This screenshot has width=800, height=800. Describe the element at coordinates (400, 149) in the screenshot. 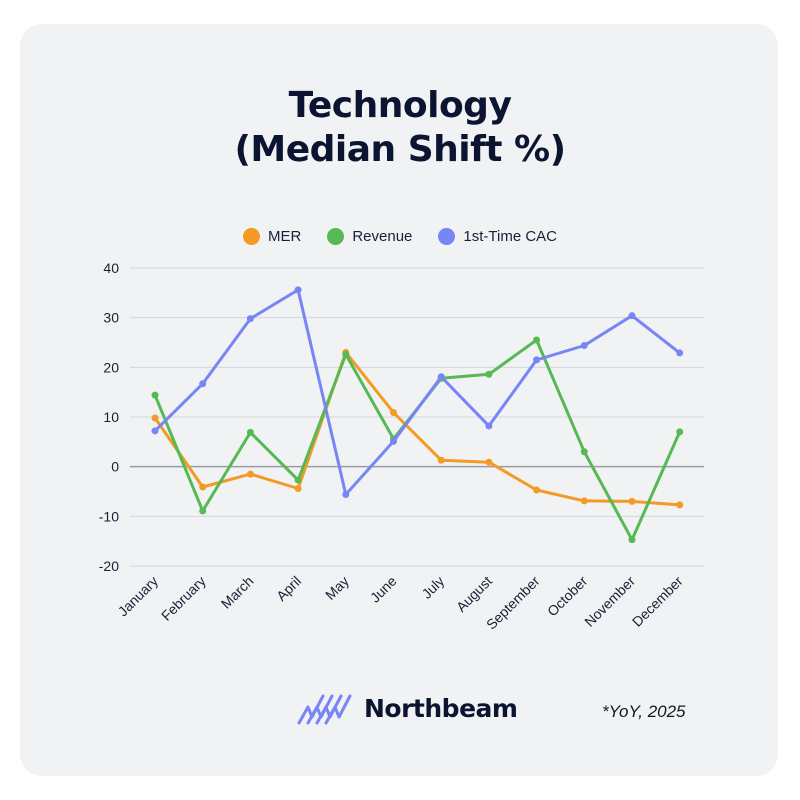

I see `title-line-2: (Median Shift %)` at that location.